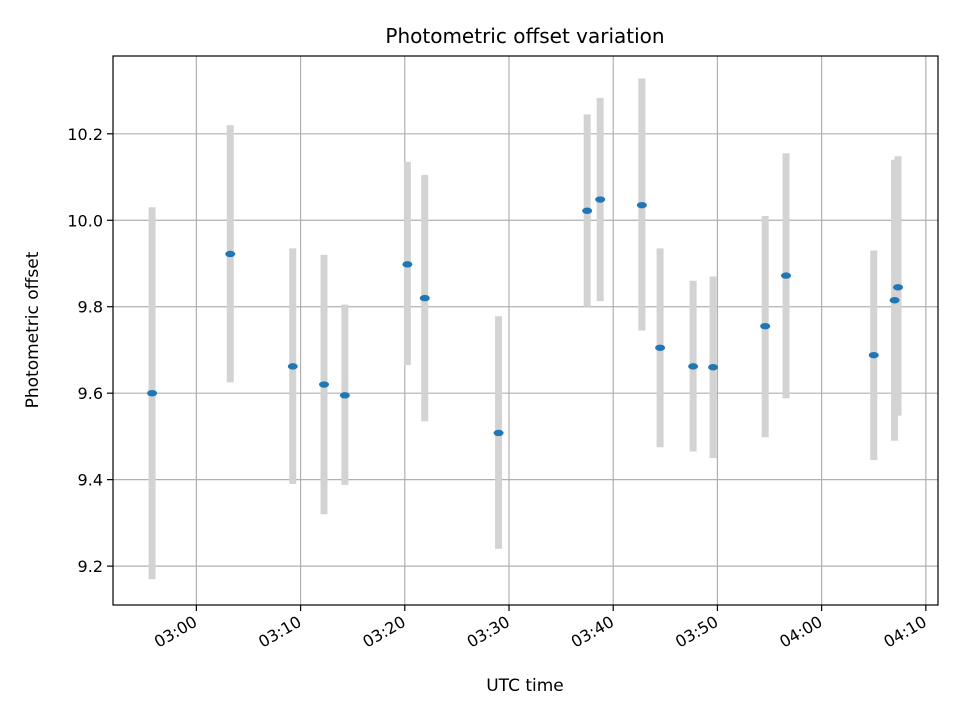  I want to click on y-tick-label: 9.6, so click(90, 393).